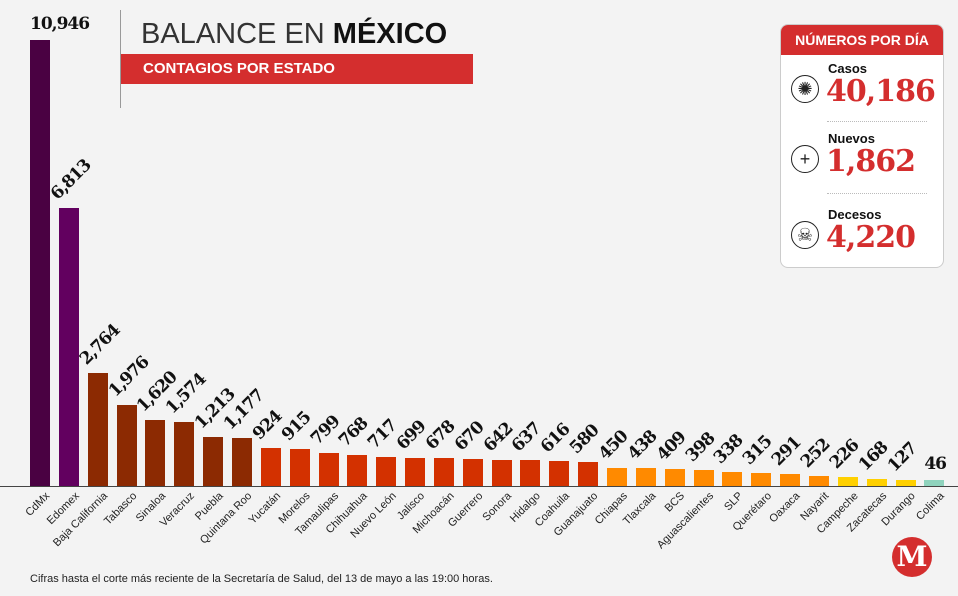 The image size is (958, 596). What do you see at coordinates (876, 482) in the screenshot?
I see `bar-zacatecas` at bounding box center [876, 482].